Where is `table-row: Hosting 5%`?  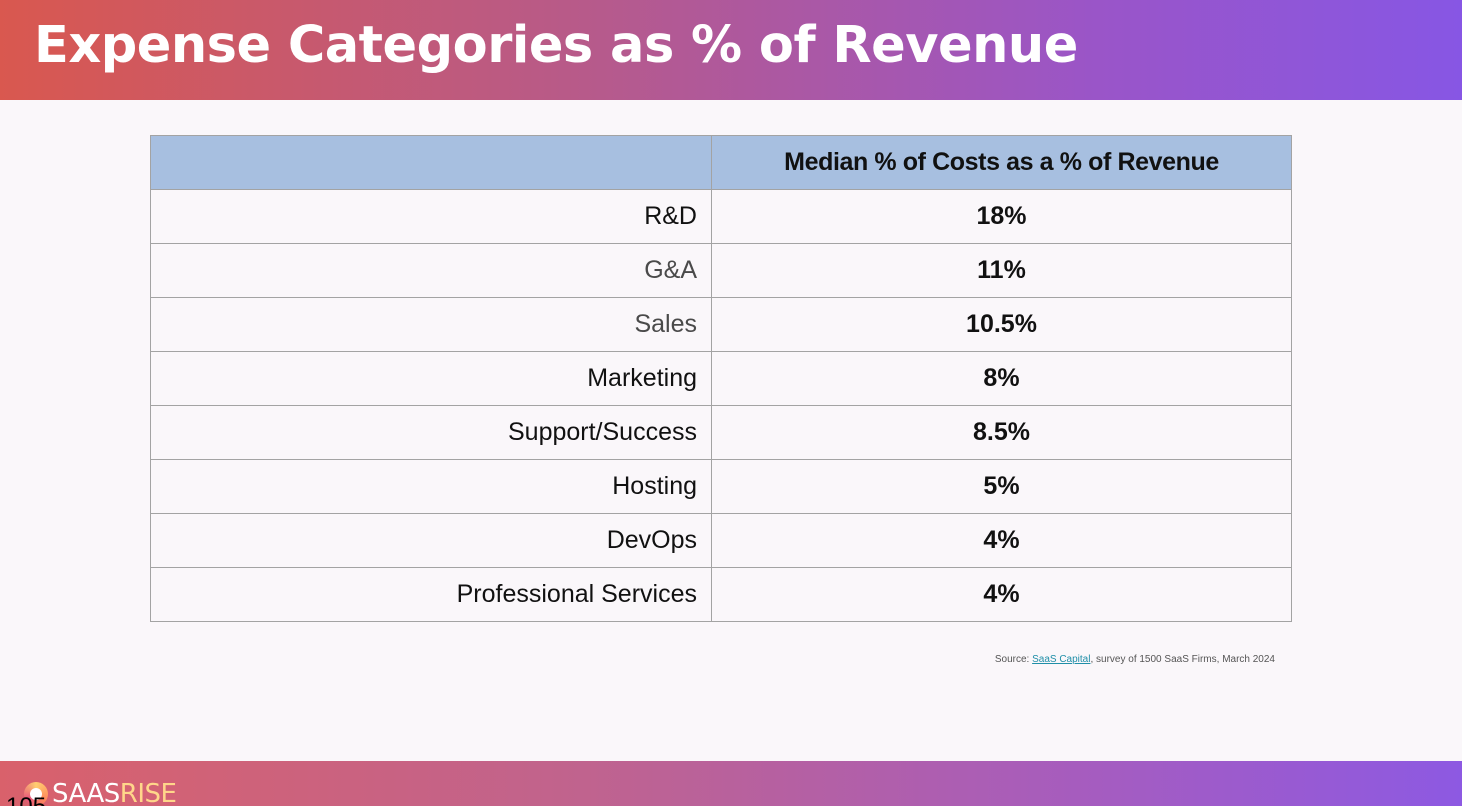
table-row: Hosting 5% is located at coordinates (721, 486).